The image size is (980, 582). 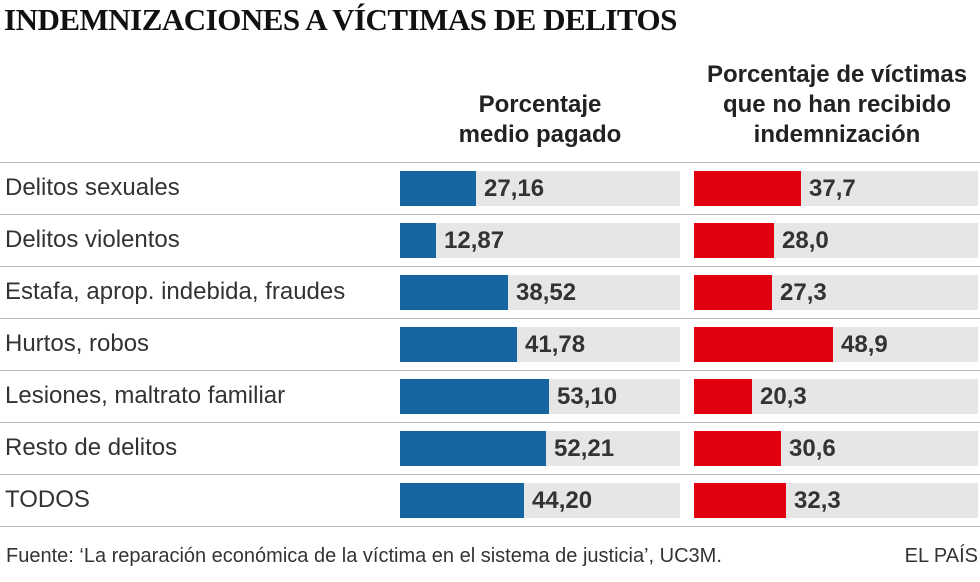 What do you see at coordinates (837, 134) in the screenshot?
I see `column-header-unpaid-line: indemnización` at bounding box center [837, 134].